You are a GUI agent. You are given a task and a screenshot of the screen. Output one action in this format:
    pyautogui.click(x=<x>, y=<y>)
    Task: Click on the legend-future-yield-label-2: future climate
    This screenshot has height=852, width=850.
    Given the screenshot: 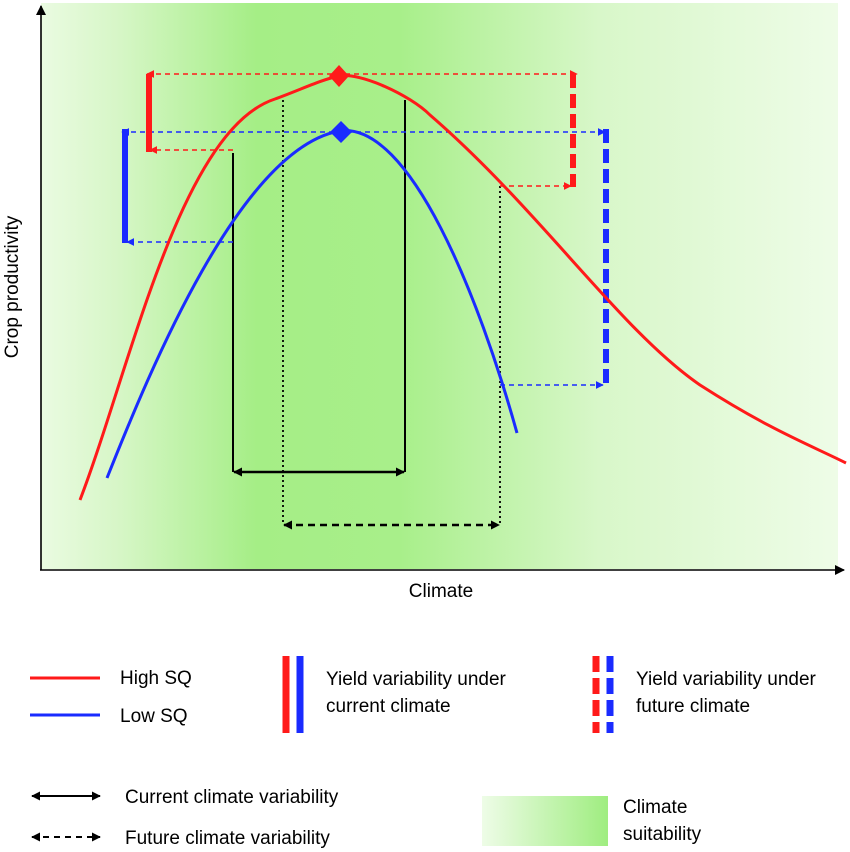 What is the action you would take?
    pyautogui.click(x=693, y=706)
    